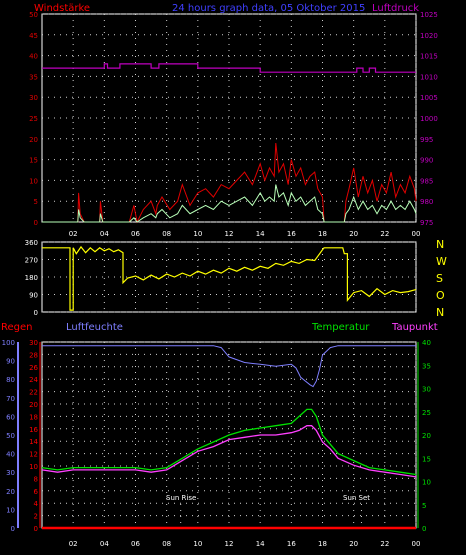  Describe the element at coordinates (229, 366) in the screenshot. I see `series-Luftfeuchte` at that location.